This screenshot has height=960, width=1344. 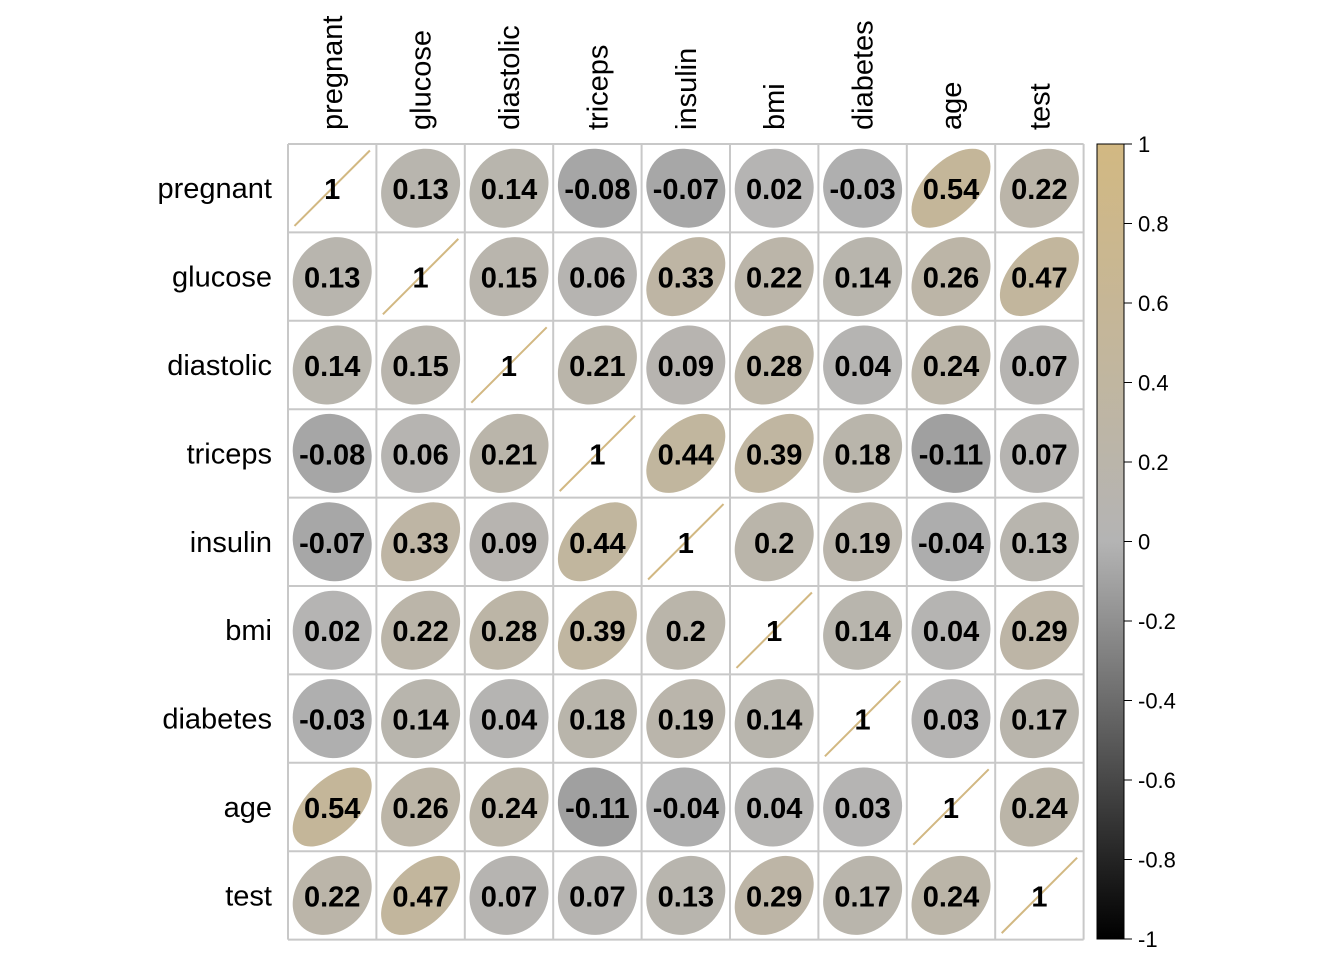 What do you see at coordinates (217, 720) in the screenshot?
I see `row-label: diabetes` at bounding box center [217, 720].